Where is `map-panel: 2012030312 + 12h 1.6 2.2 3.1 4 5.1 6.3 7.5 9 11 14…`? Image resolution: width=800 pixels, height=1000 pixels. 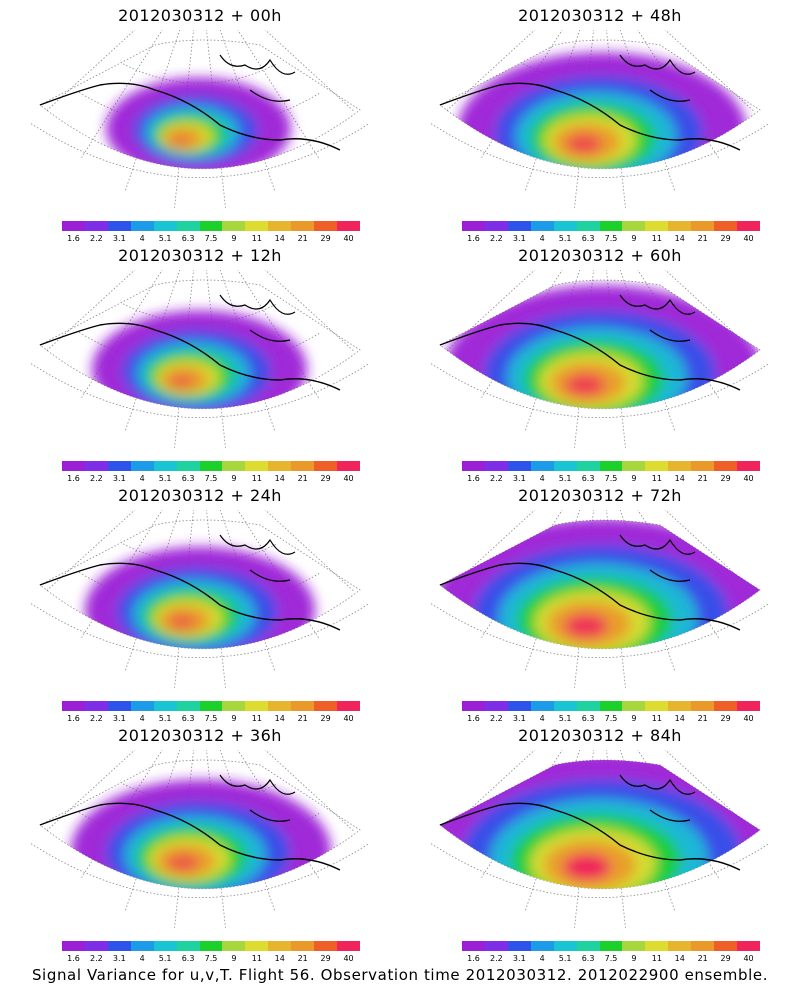 map-panel: 2012030312 + 12h 1.6 2.2 3.1 4 5.1 6.3 7.5 9 11 14… is located at coordinates (200, 361).